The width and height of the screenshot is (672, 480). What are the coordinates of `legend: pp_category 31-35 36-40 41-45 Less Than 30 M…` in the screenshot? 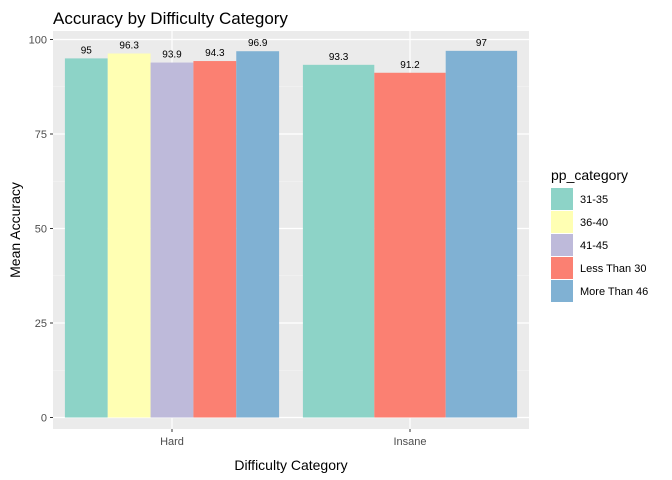 It's located at (599, 234).